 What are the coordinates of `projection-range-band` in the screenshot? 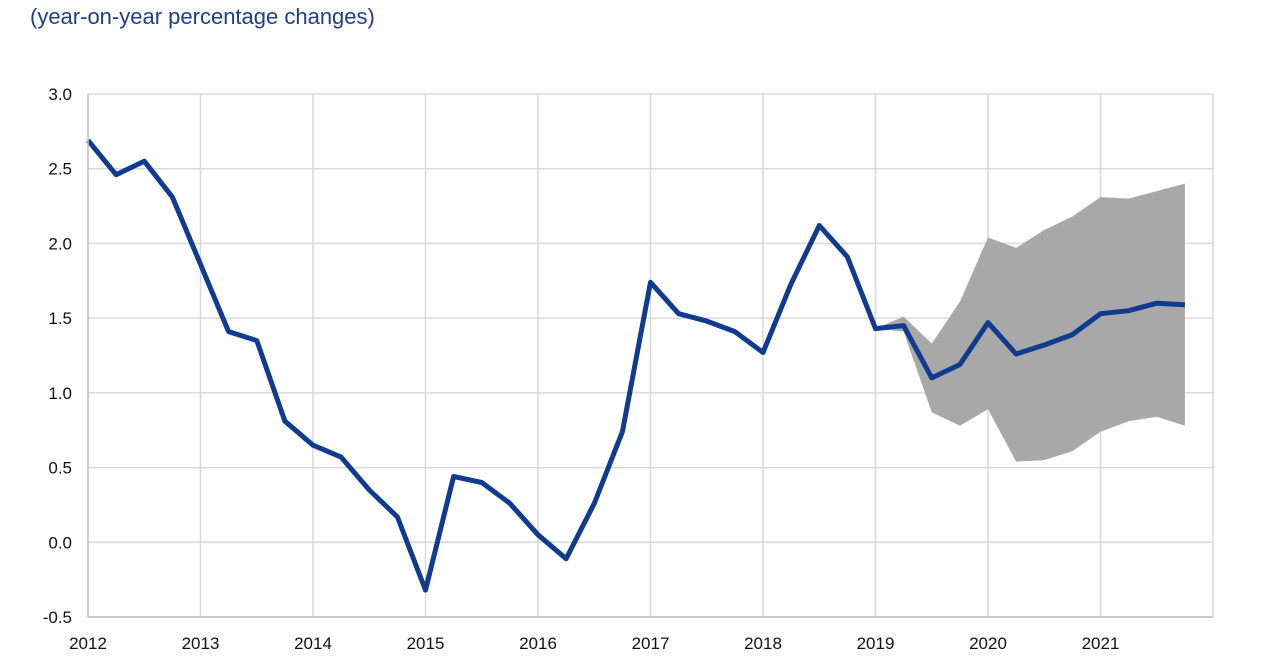 It's located at (1030, 322).